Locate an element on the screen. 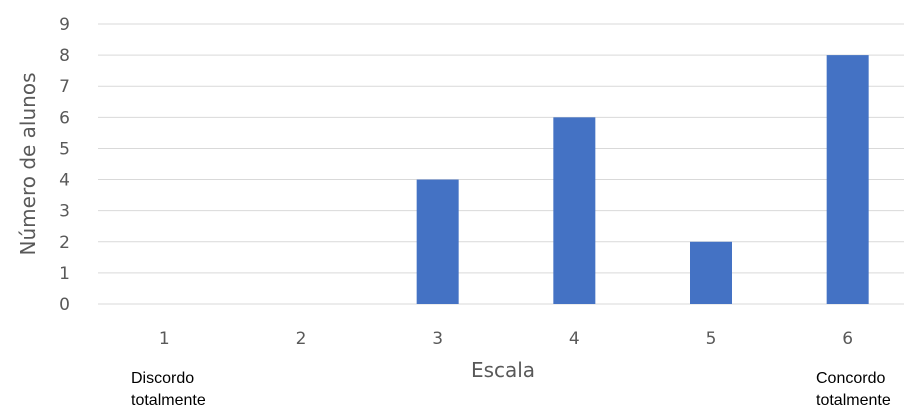 This screenshot has width=914, height=412. y-tick-label: 7 is located at coordinates (64, 87).